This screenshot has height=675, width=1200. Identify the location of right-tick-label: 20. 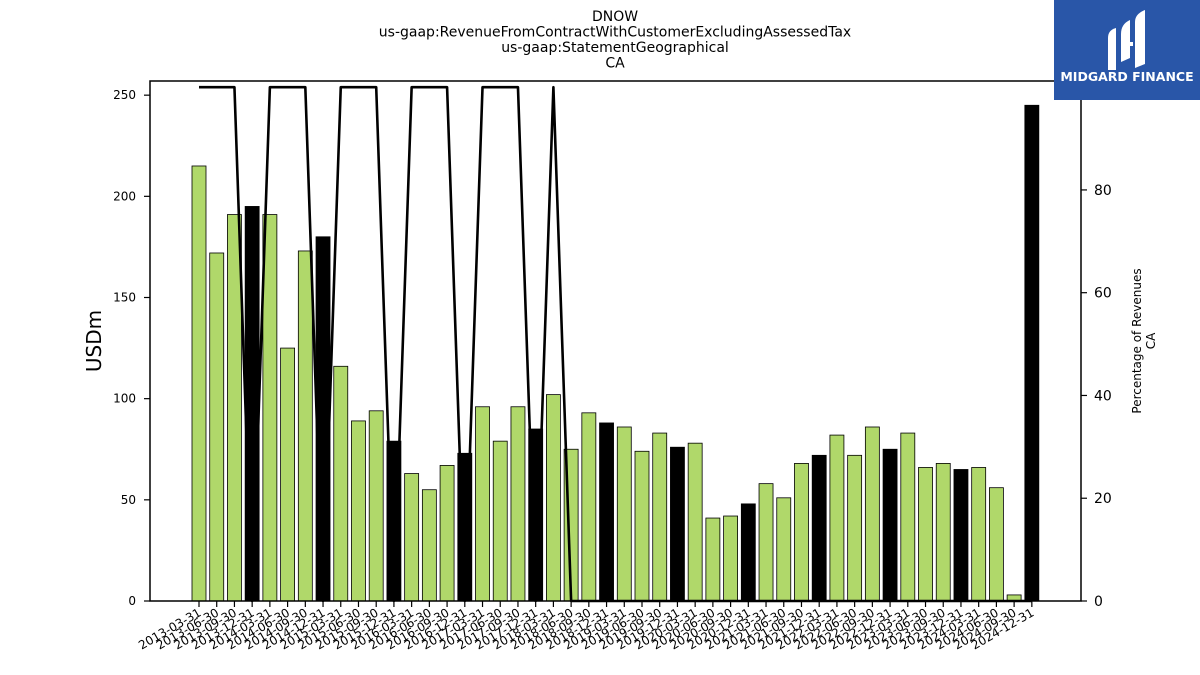
(1103, 499).